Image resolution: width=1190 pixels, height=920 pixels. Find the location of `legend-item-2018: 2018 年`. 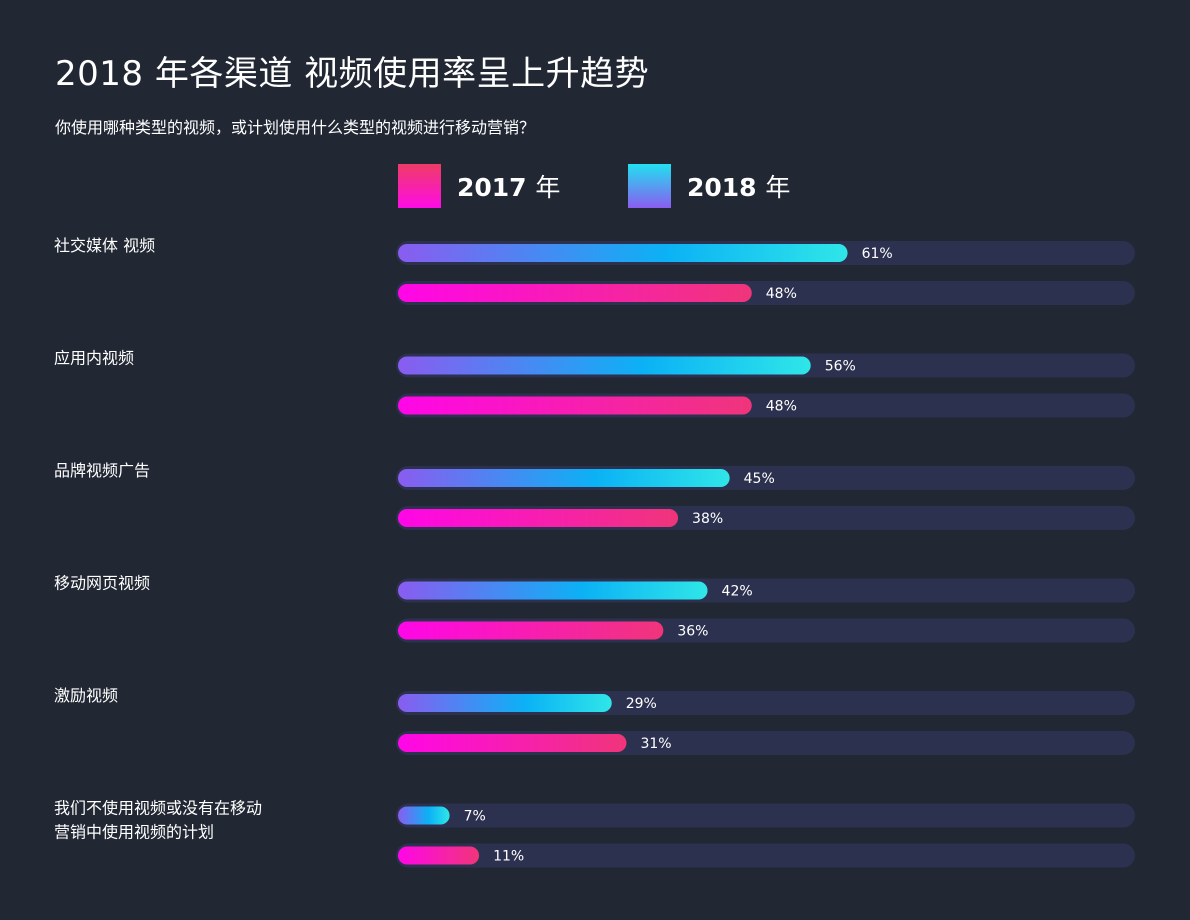

legend-item-2018: 2018 年 is located at coordinates (709, 186).